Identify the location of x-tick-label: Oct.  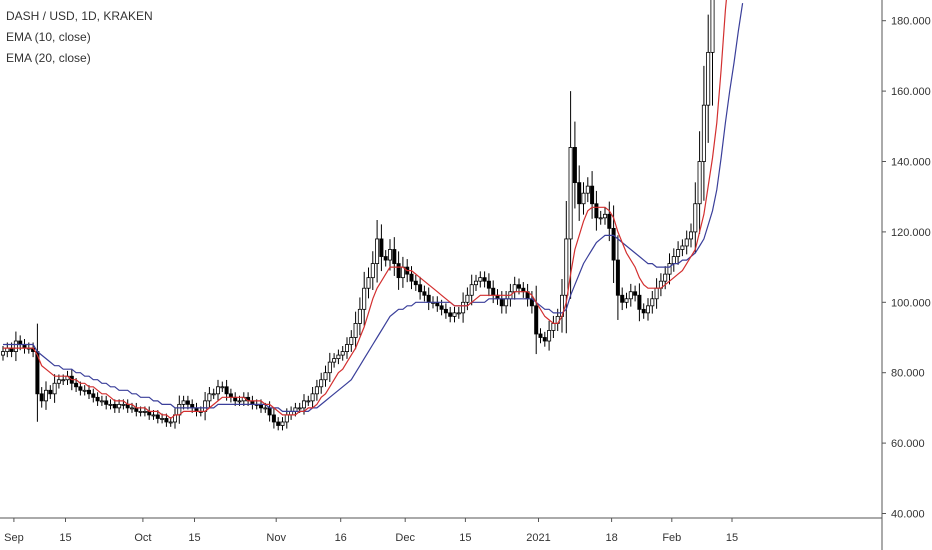
(142, 538).